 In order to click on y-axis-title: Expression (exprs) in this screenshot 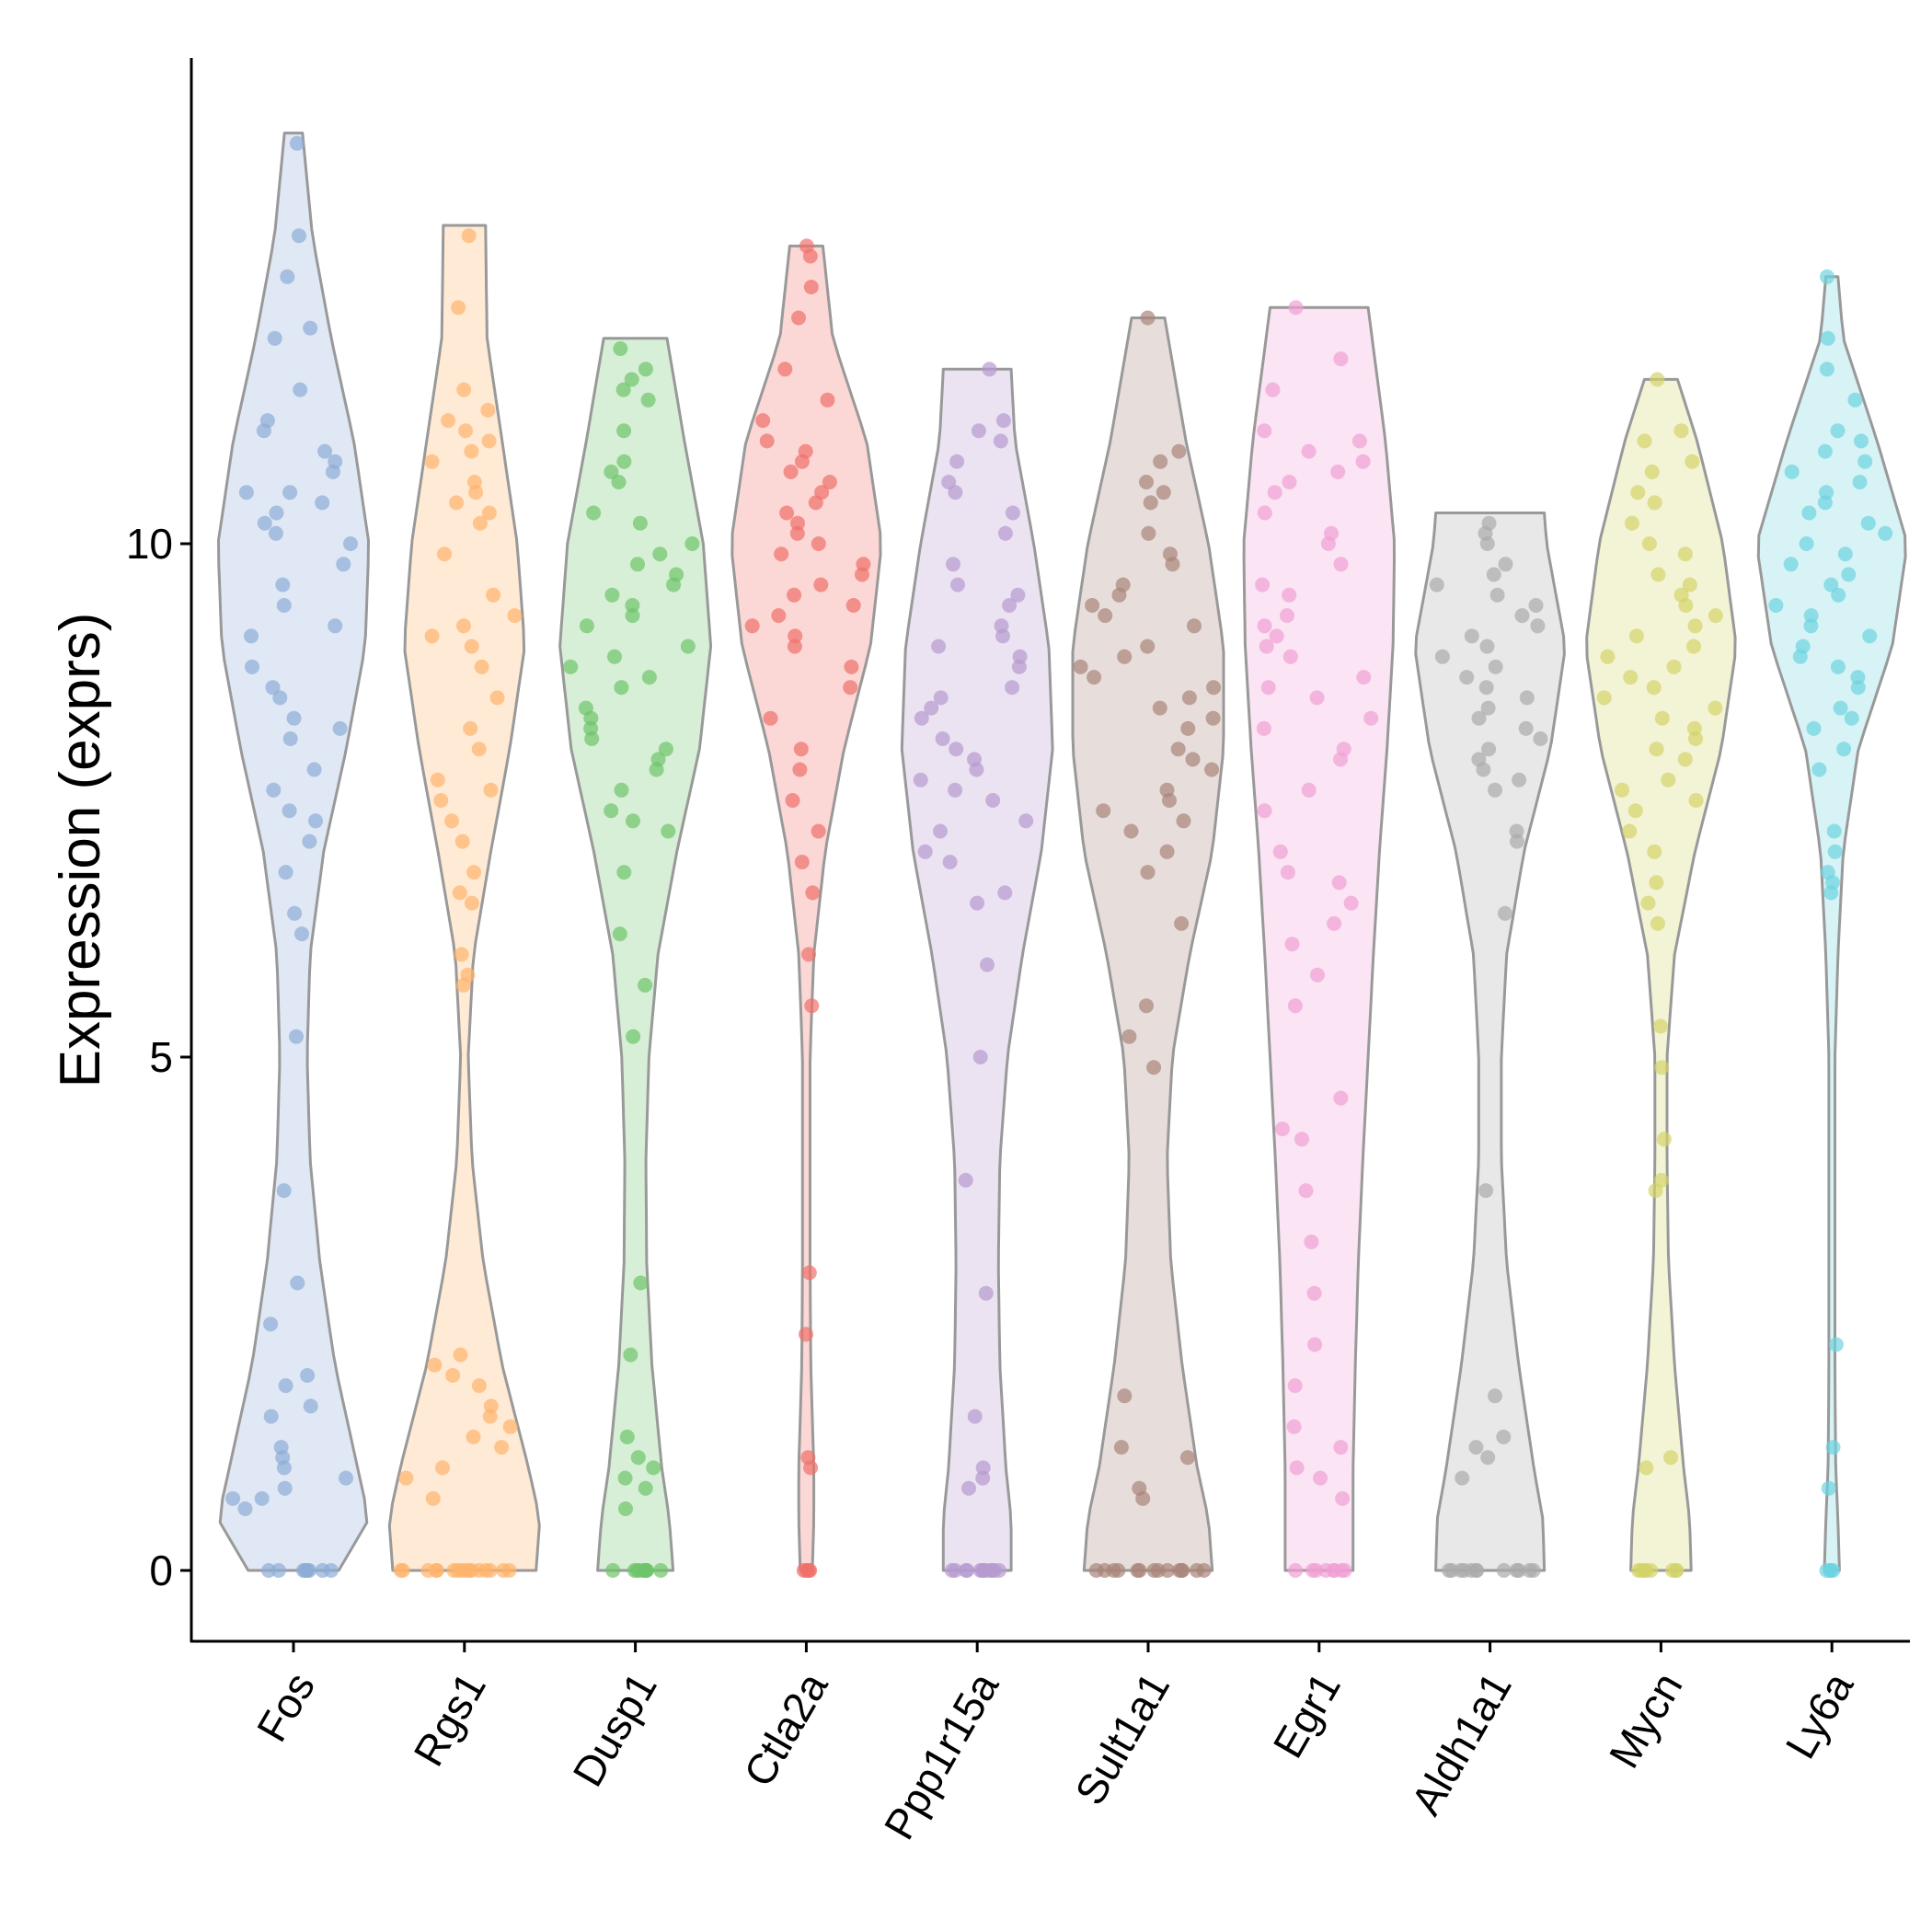, I will do `click(80, 850)`.